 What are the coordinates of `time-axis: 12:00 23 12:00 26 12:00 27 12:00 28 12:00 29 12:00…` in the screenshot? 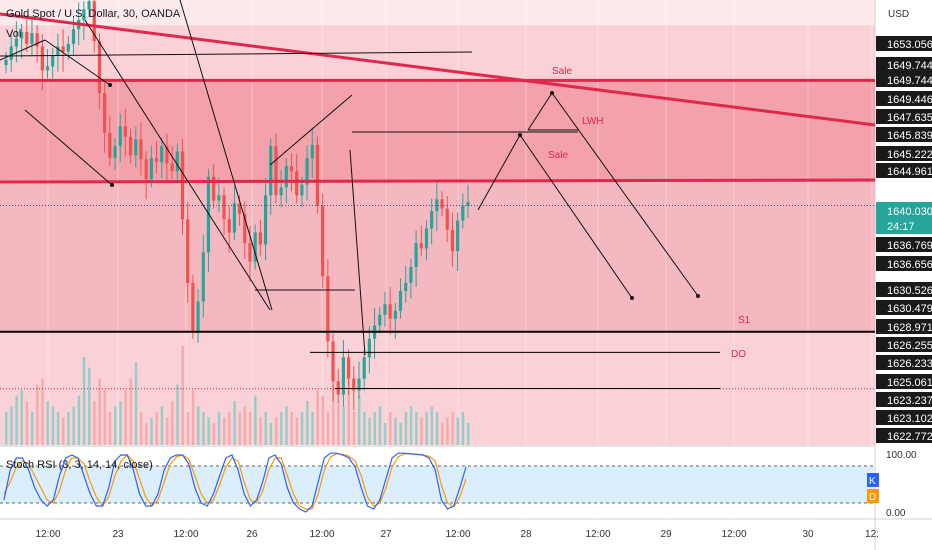 It's located at (456, 534).